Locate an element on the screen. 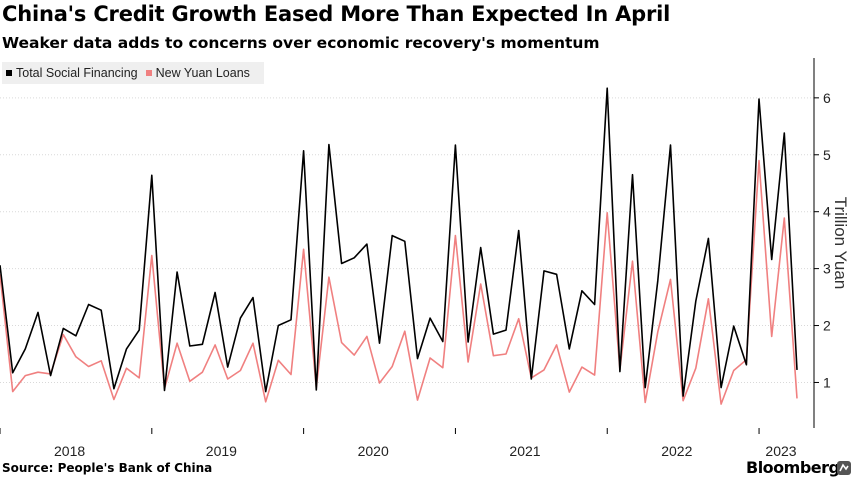 The width and height of the screenshot is (854, 480). watermark-icon is located at coordinates (844, 468).